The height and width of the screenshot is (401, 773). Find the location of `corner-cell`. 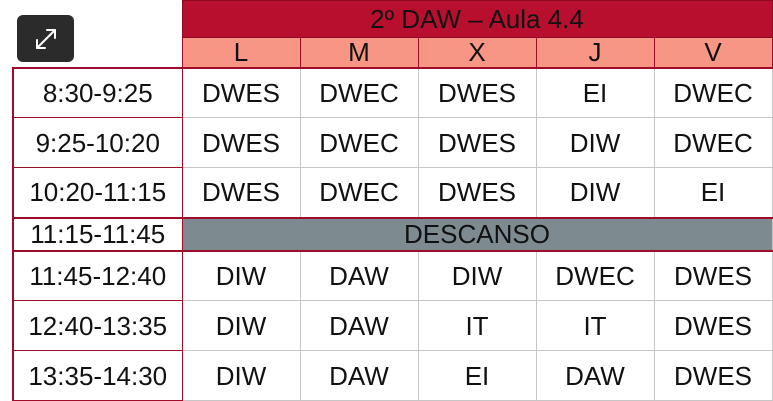

corner-cell is located at coordinates (97, 34).